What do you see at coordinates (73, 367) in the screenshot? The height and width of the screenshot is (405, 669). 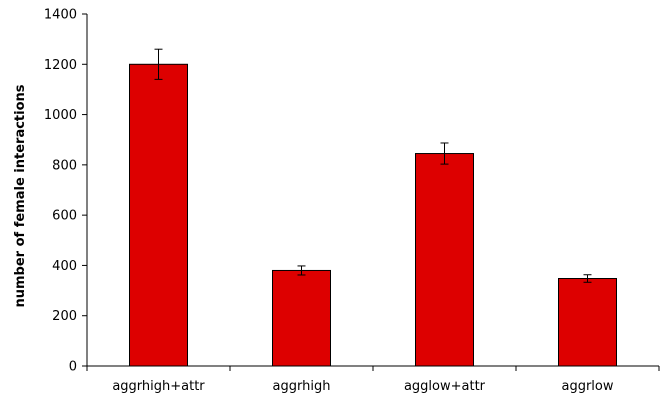 I see `y-tick-label: 0` at bounding box center [73, 367].